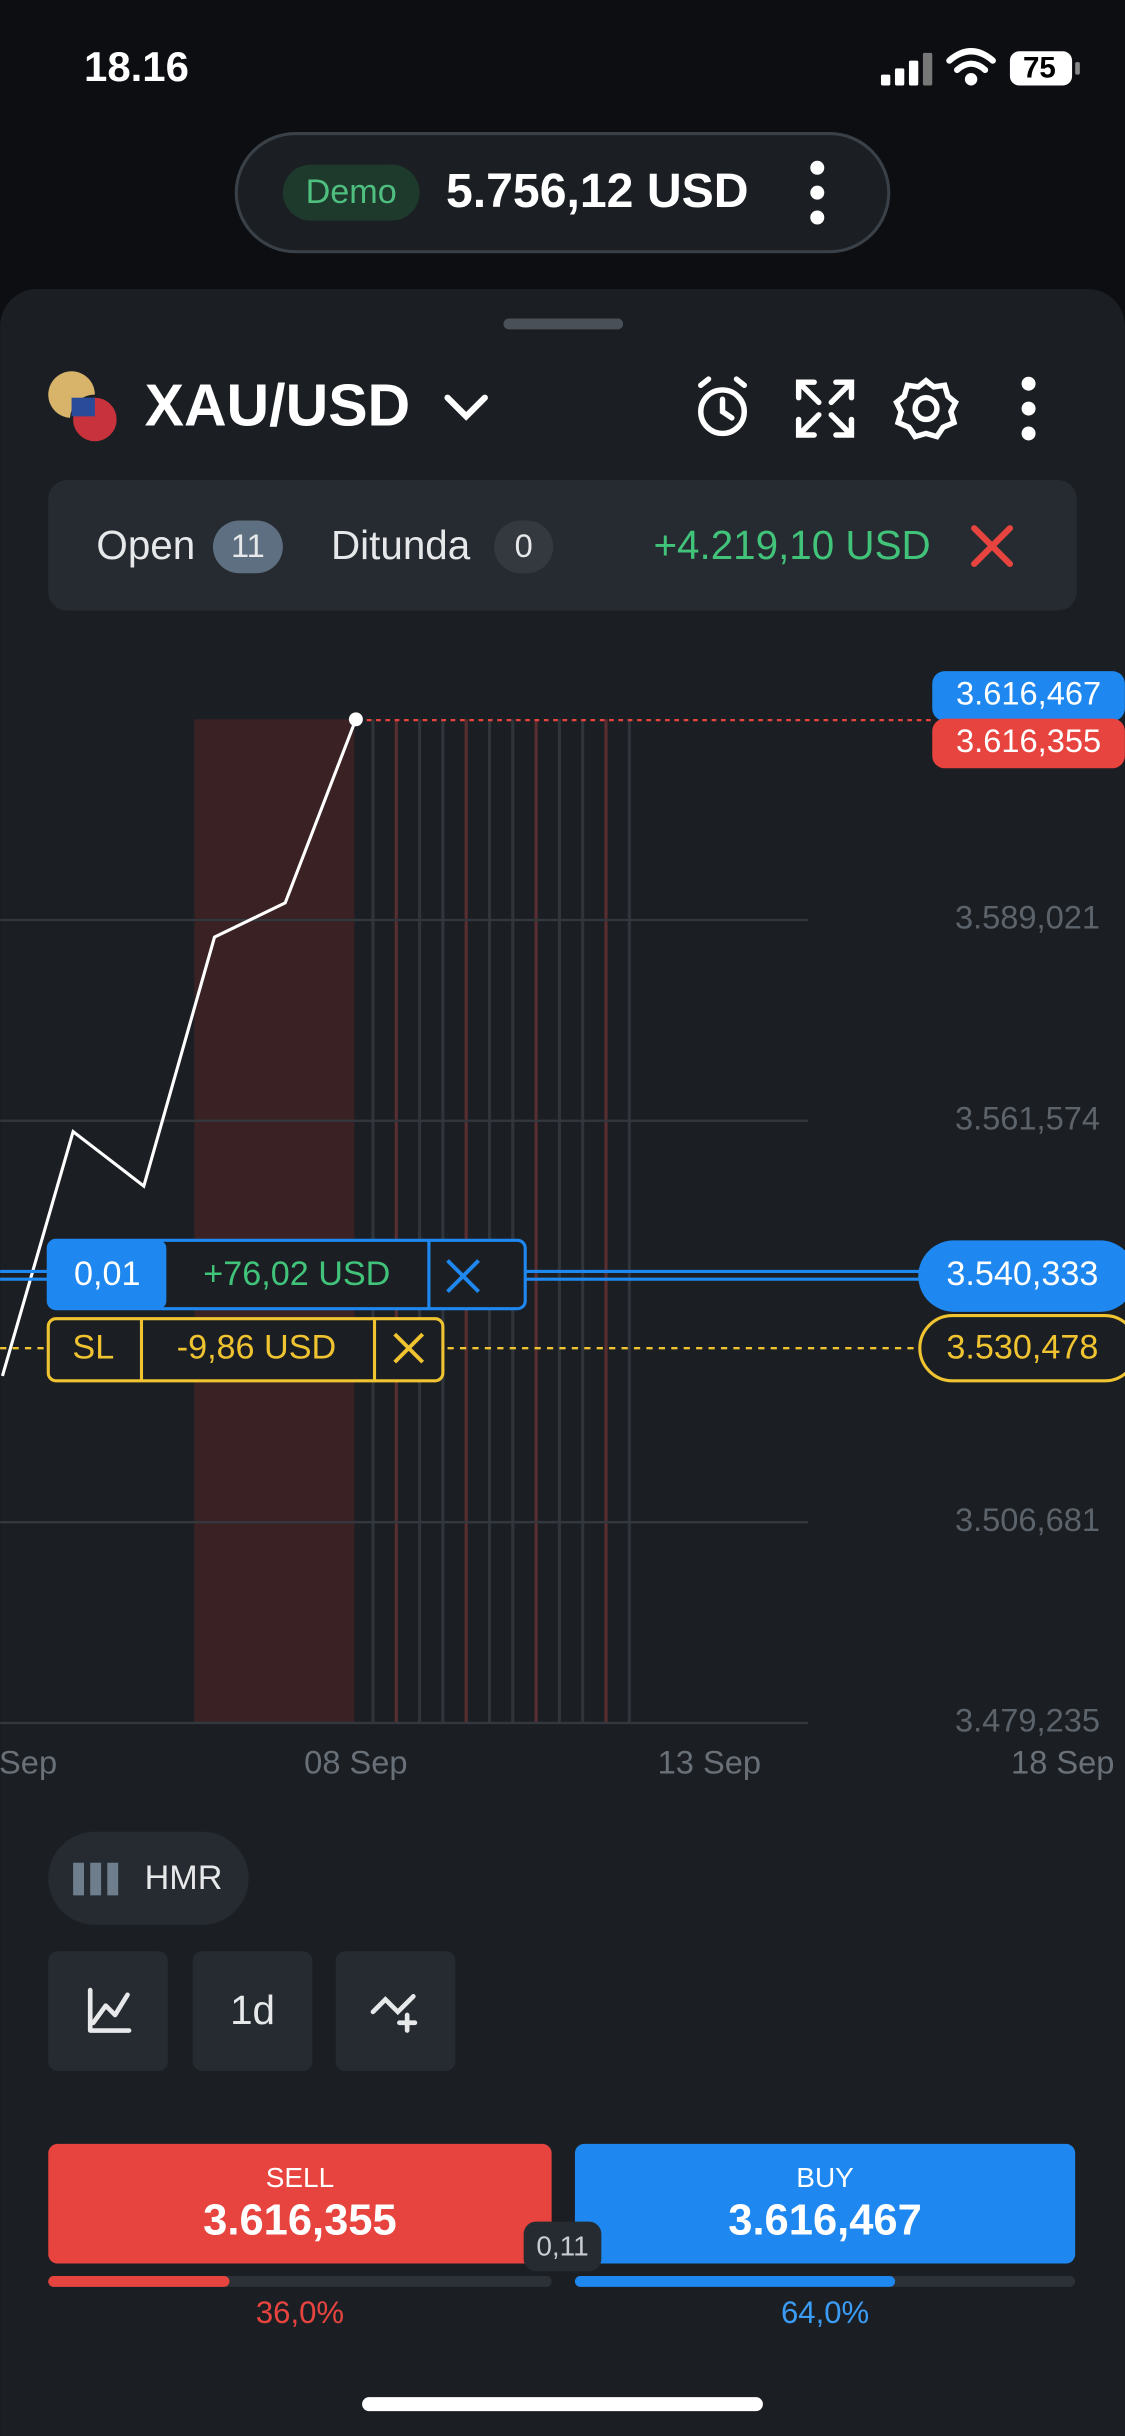  I want to click on battery, so click(1041, 68).